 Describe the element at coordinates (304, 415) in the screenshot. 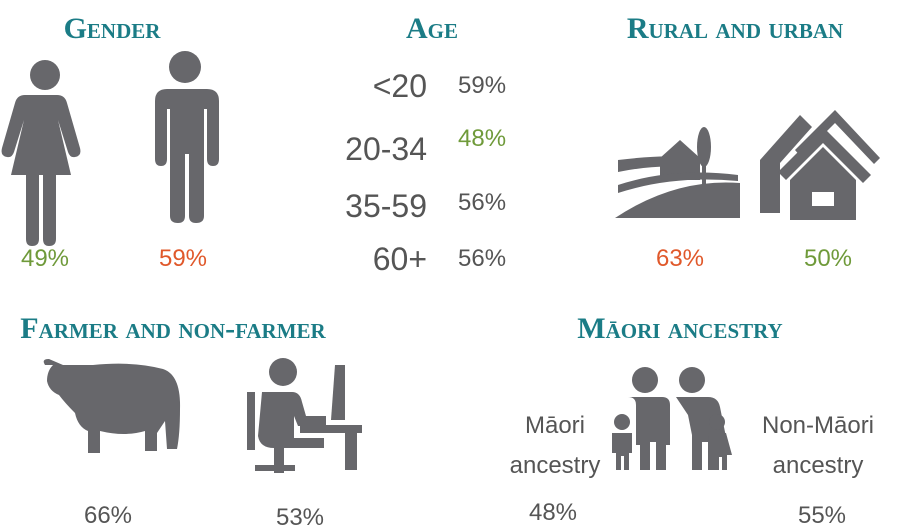

I see `office-icon` at that location.